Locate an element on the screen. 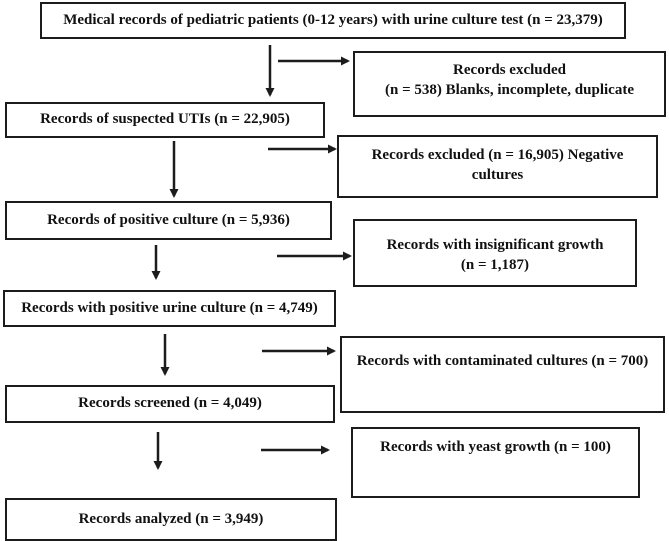 The height and width of the screenshot is (541, 669). node-label: Records excluded (n = 16,905) Negative is located at coordinates (497, 155).